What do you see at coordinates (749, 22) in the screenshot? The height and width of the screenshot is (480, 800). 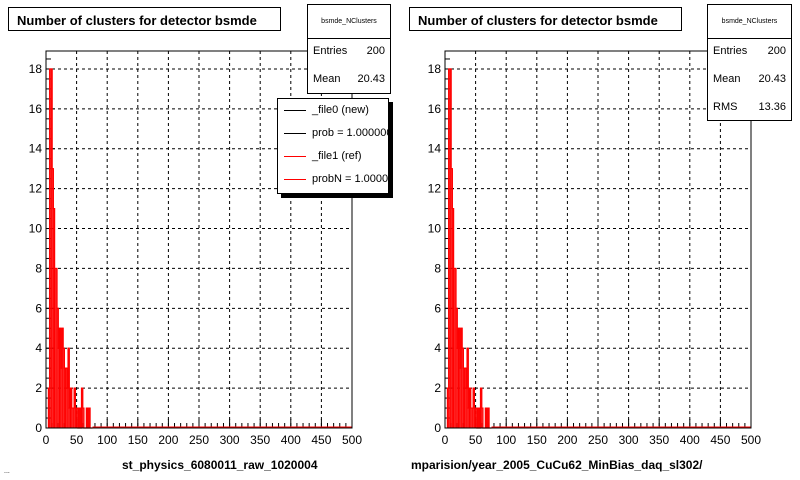 I see `panel-2-stats-name: bsmde_NClusters` at bounding box center [749, 22].